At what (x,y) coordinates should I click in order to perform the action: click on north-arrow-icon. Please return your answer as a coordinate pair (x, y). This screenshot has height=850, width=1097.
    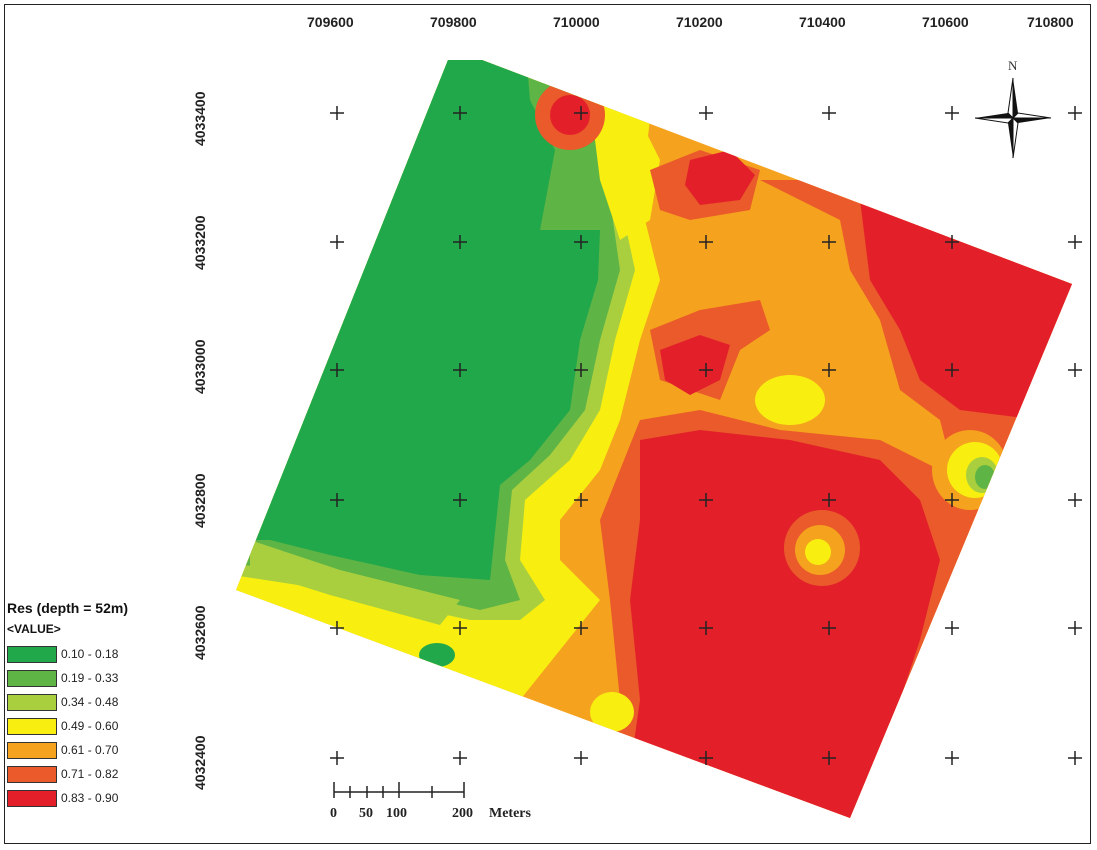
    Looking at the image, I should click on (1013, 118).